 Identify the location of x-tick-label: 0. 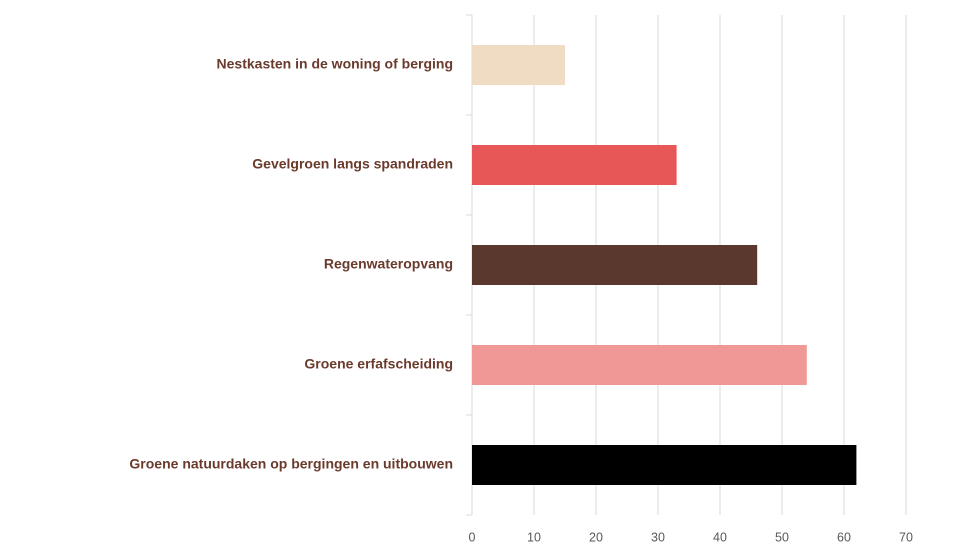
(472, 537).